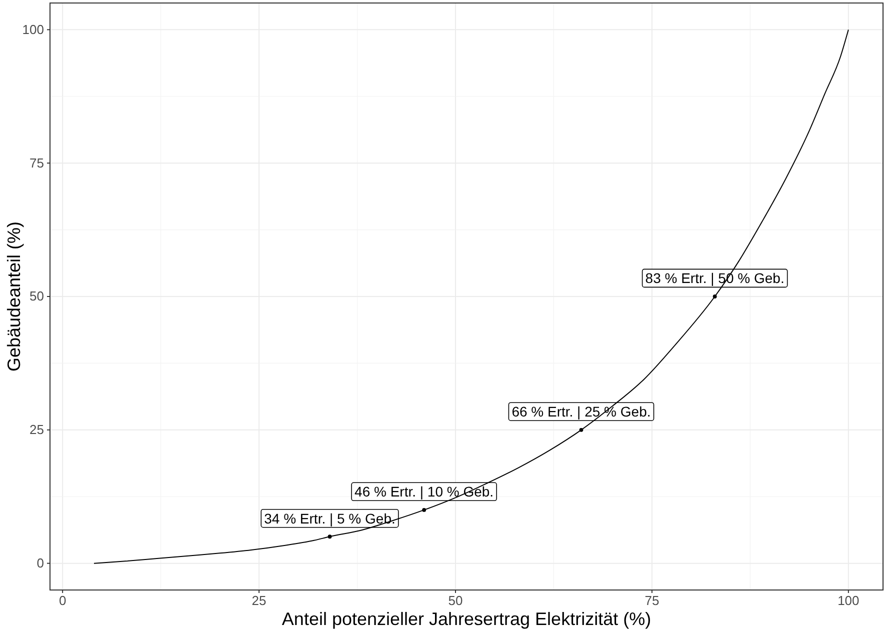  I want to click on x-tick-label: 50, so click(455, 600).